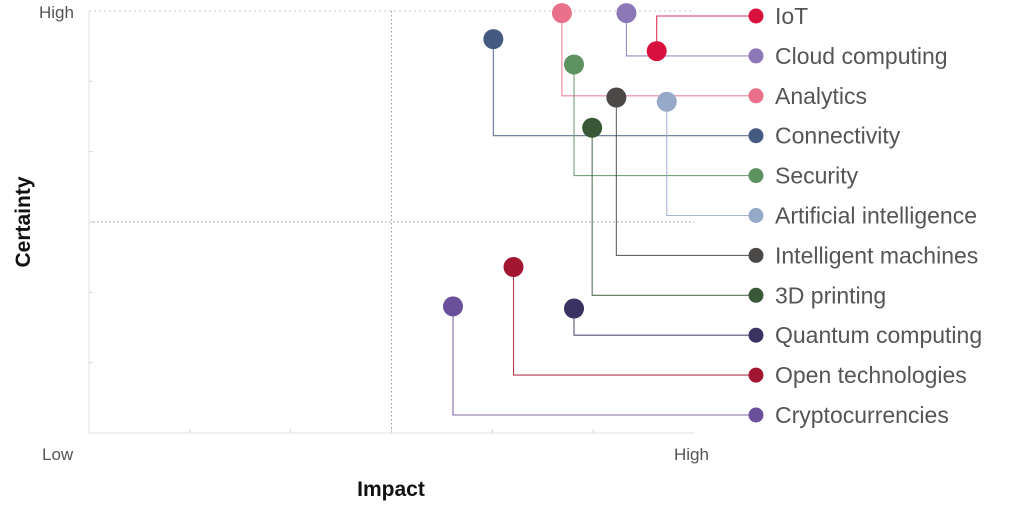 Image resolution: width=1024 pixels, height=506 pixels. I want to click on x-tick-label-low: Low, so click(58, 454).